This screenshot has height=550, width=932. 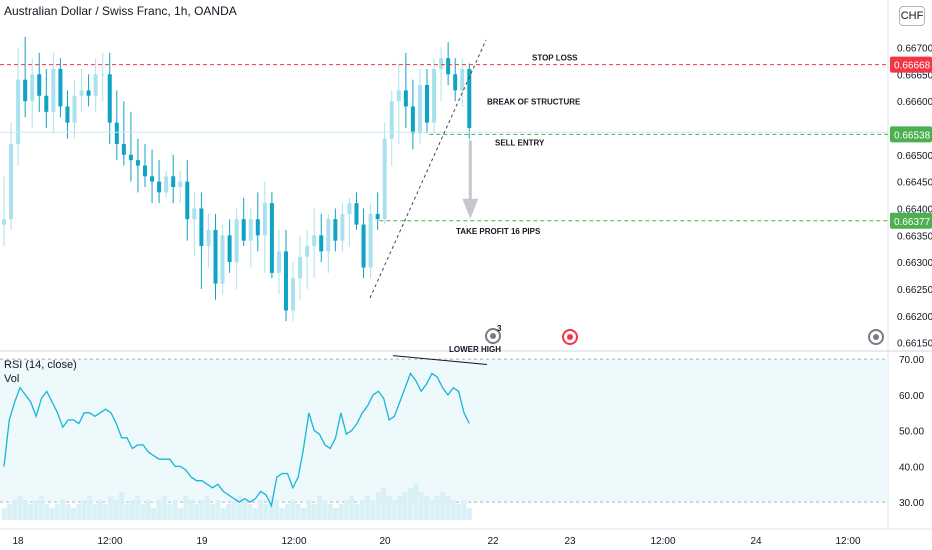 What do you see at coordinates (911, 64) in the screenshot?
I see `stop-loss-price-tag-bg` at bounding box center [911, 64].